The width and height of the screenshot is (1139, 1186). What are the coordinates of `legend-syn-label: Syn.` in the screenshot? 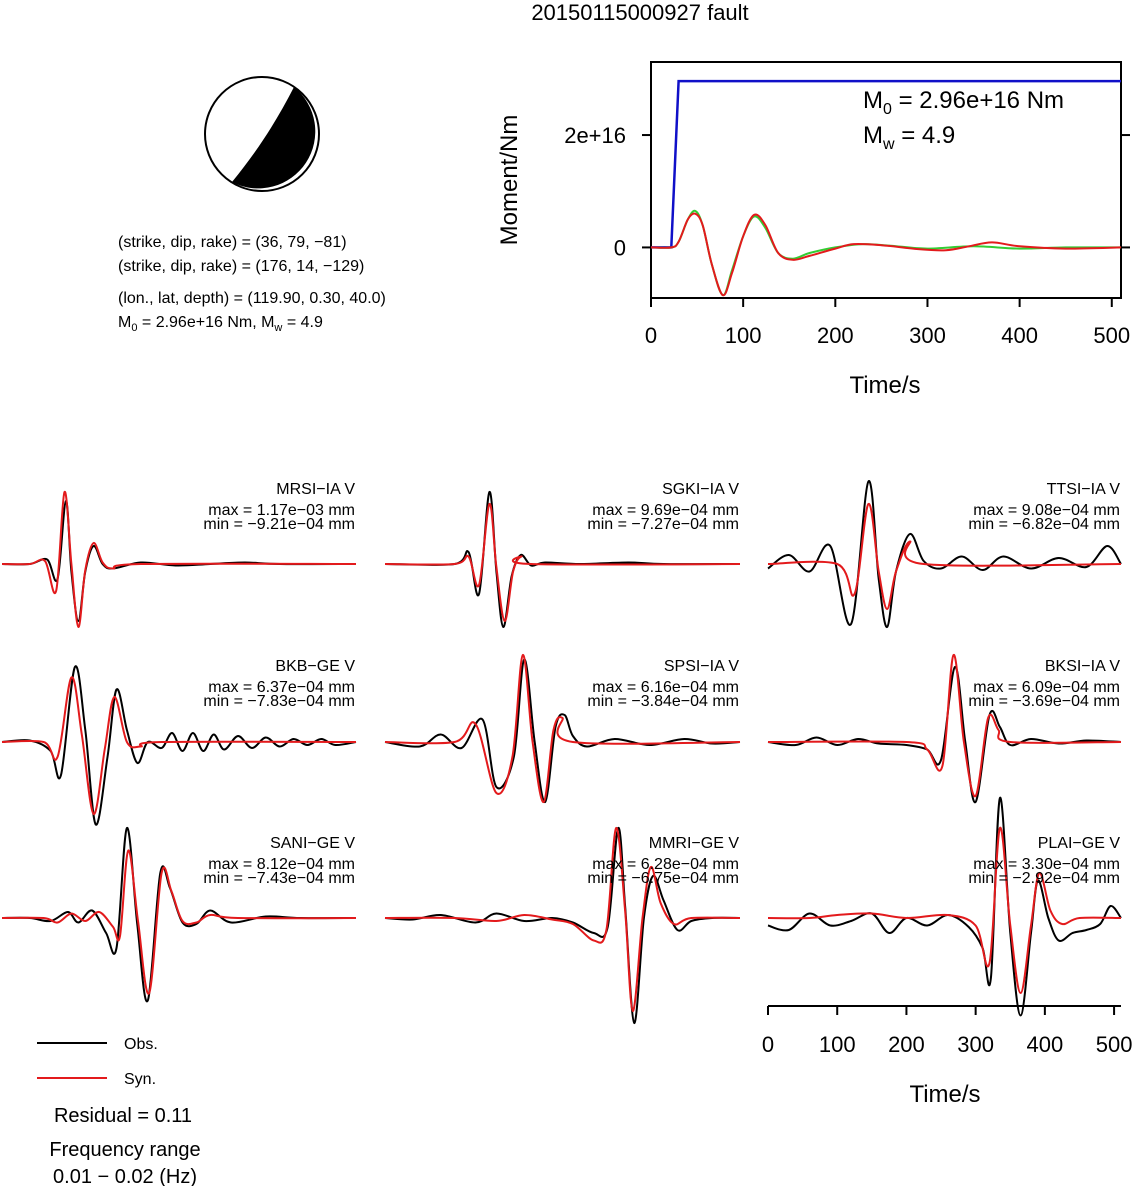 It's located at (140, 1079).